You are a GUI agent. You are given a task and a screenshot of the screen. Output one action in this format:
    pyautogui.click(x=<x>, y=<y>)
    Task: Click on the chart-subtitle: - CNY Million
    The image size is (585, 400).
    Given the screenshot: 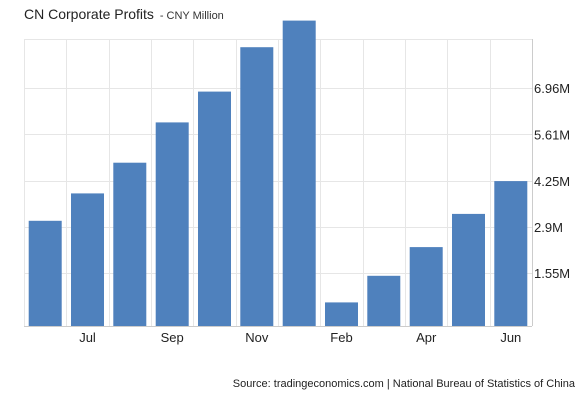 What is the action you would take?
    pyautogui.click(x=191, y=16)
    